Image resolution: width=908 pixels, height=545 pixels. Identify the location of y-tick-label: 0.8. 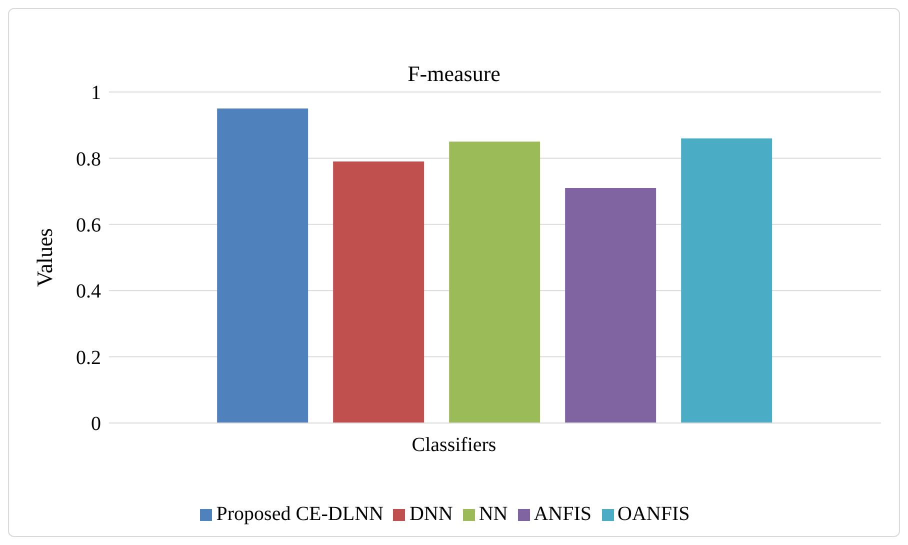
(88, 159).